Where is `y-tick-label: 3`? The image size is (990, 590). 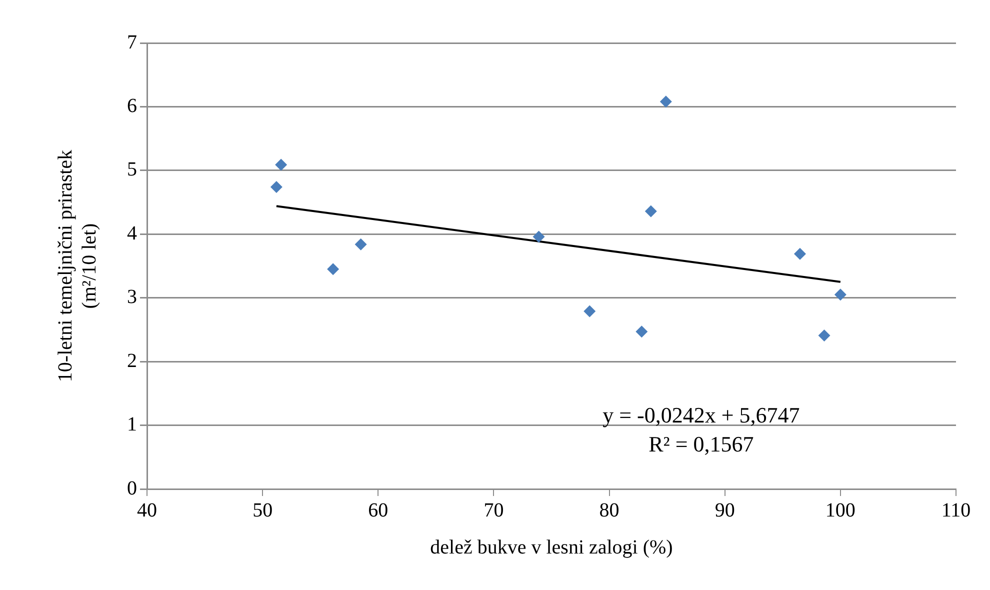 y-tick-label: 3 is located at coordinates (132, 297).